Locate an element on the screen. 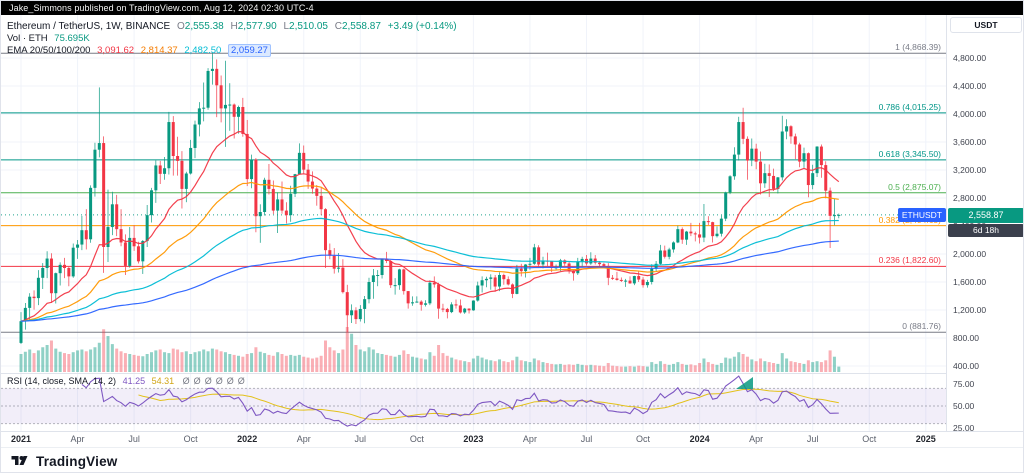  volume-label: Vol · ETH is located at coordinates (27, 38).